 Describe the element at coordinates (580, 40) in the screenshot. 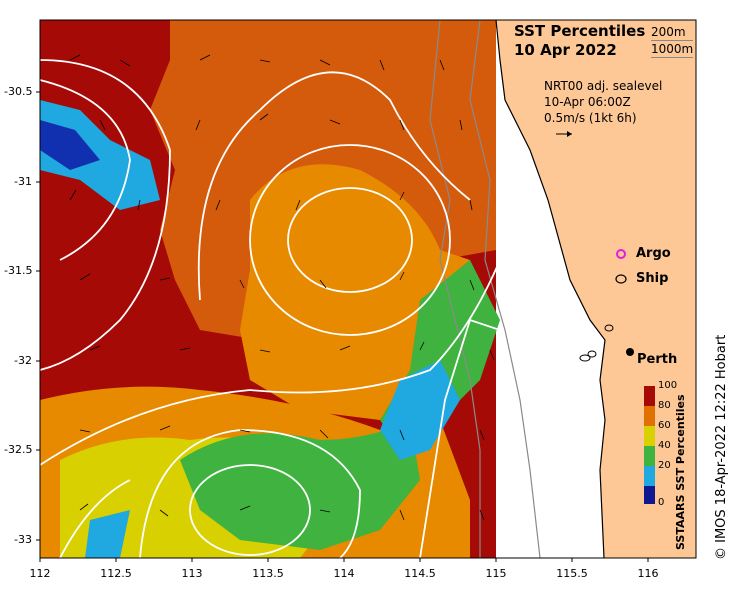

I see `map-title: SST Percentiles 10 Apr 2022` at that location.